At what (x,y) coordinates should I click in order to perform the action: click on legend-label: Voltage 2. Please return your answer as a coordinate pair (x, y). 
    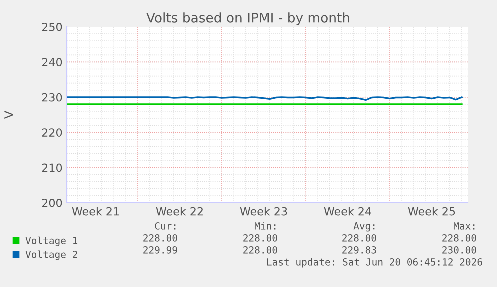
    Looking at the image, I should click on (52, 255).